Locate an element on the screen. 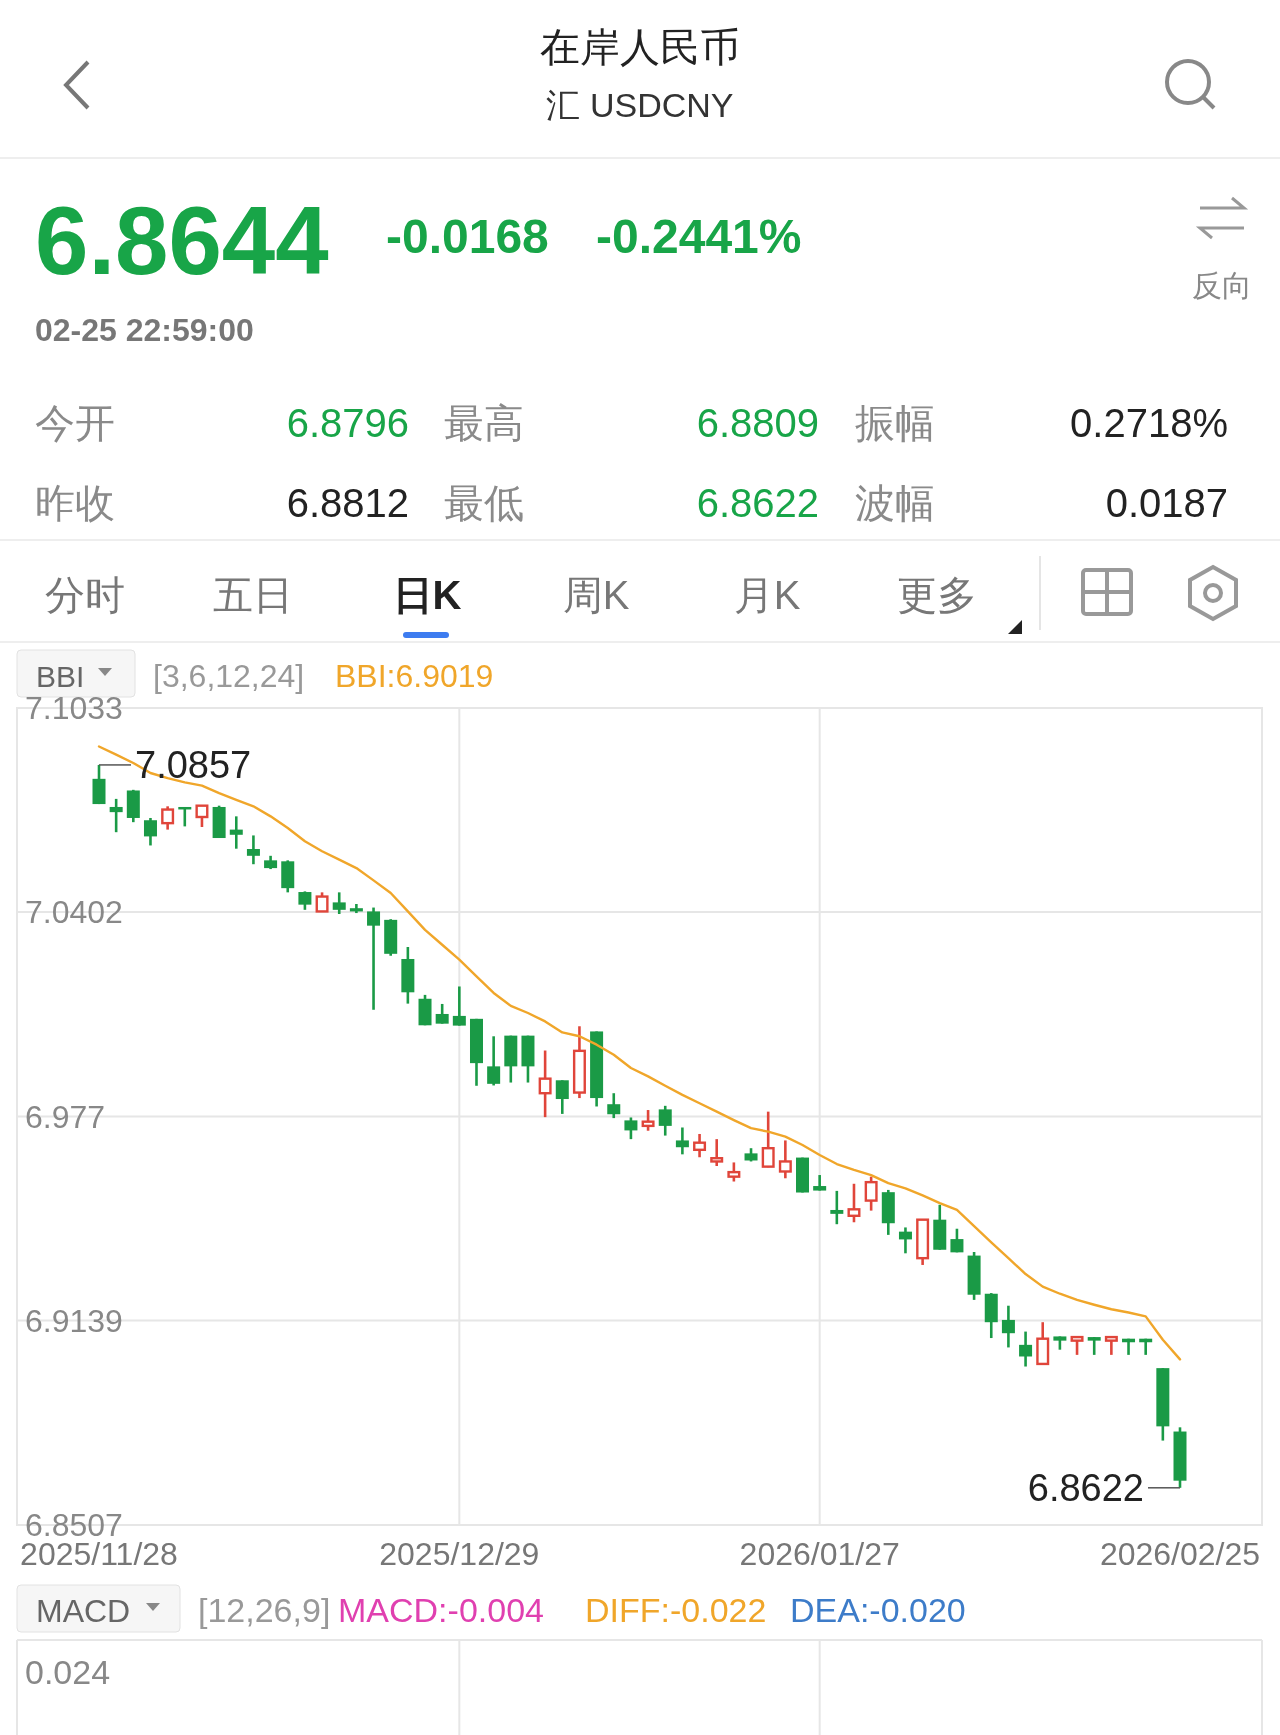 This screenshot has width=1280, height=1735. text: 6.8809 is located at coordinates (757, 423).